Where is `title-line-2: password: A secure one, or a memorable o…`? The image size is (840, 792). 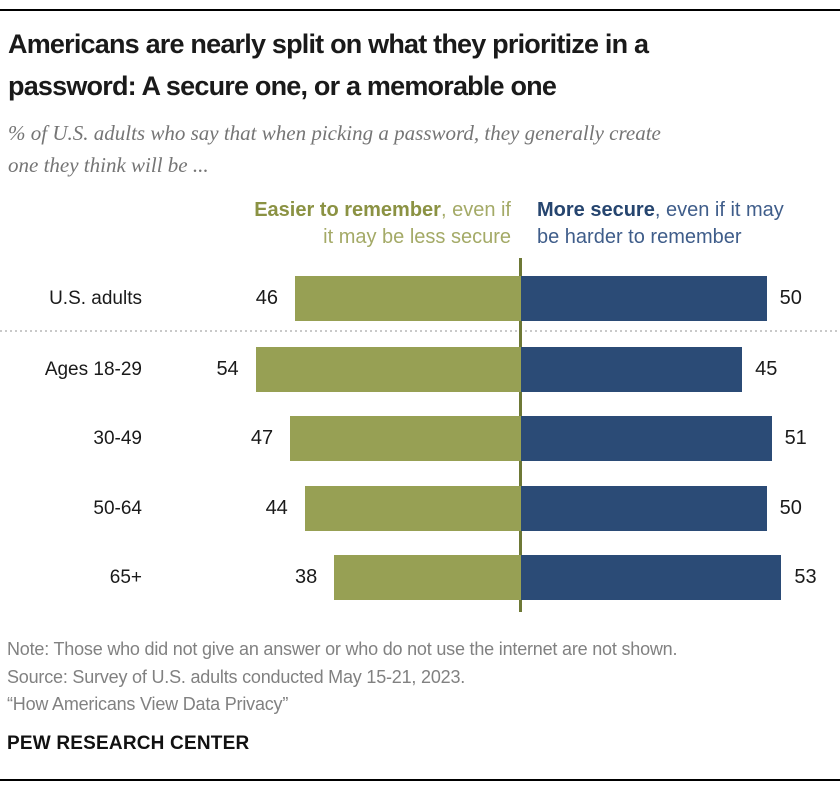
title-line-2: password: A secure one, or a memorable o… is located at coordinates (282, 86).